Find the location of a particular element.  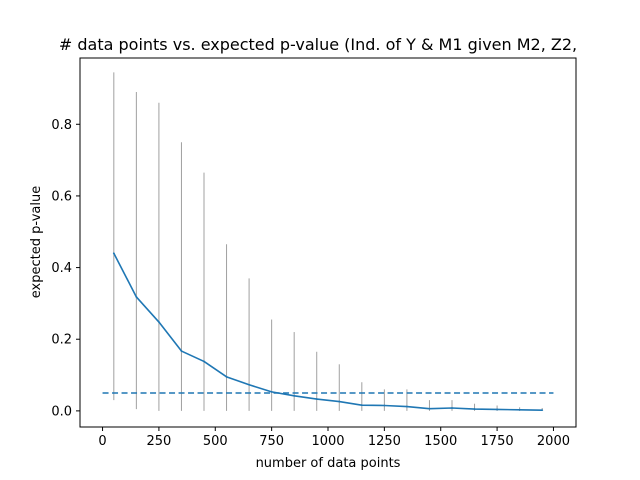

y-tick-label-3: 0.6 is located at coordinates (61, 196).